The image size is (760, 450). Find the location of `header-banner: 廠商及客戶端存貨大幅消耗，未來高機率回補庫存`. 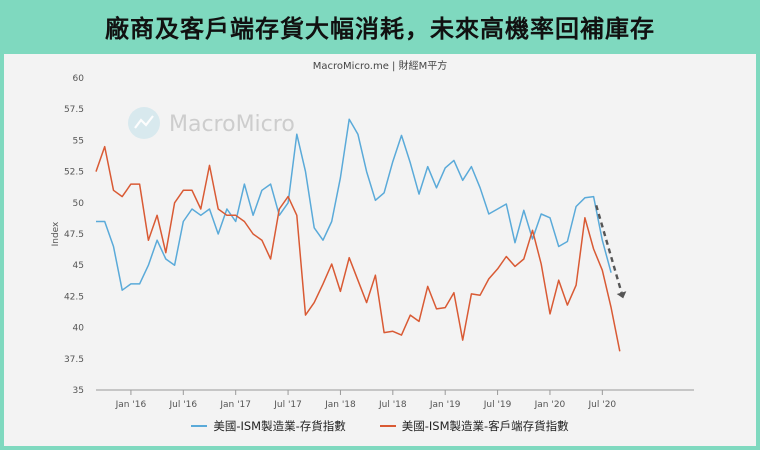

header-banner: 廠商及客戶端存貨大幅消耗，未來高機率回補庫存 is located at coordinates (380, 26).